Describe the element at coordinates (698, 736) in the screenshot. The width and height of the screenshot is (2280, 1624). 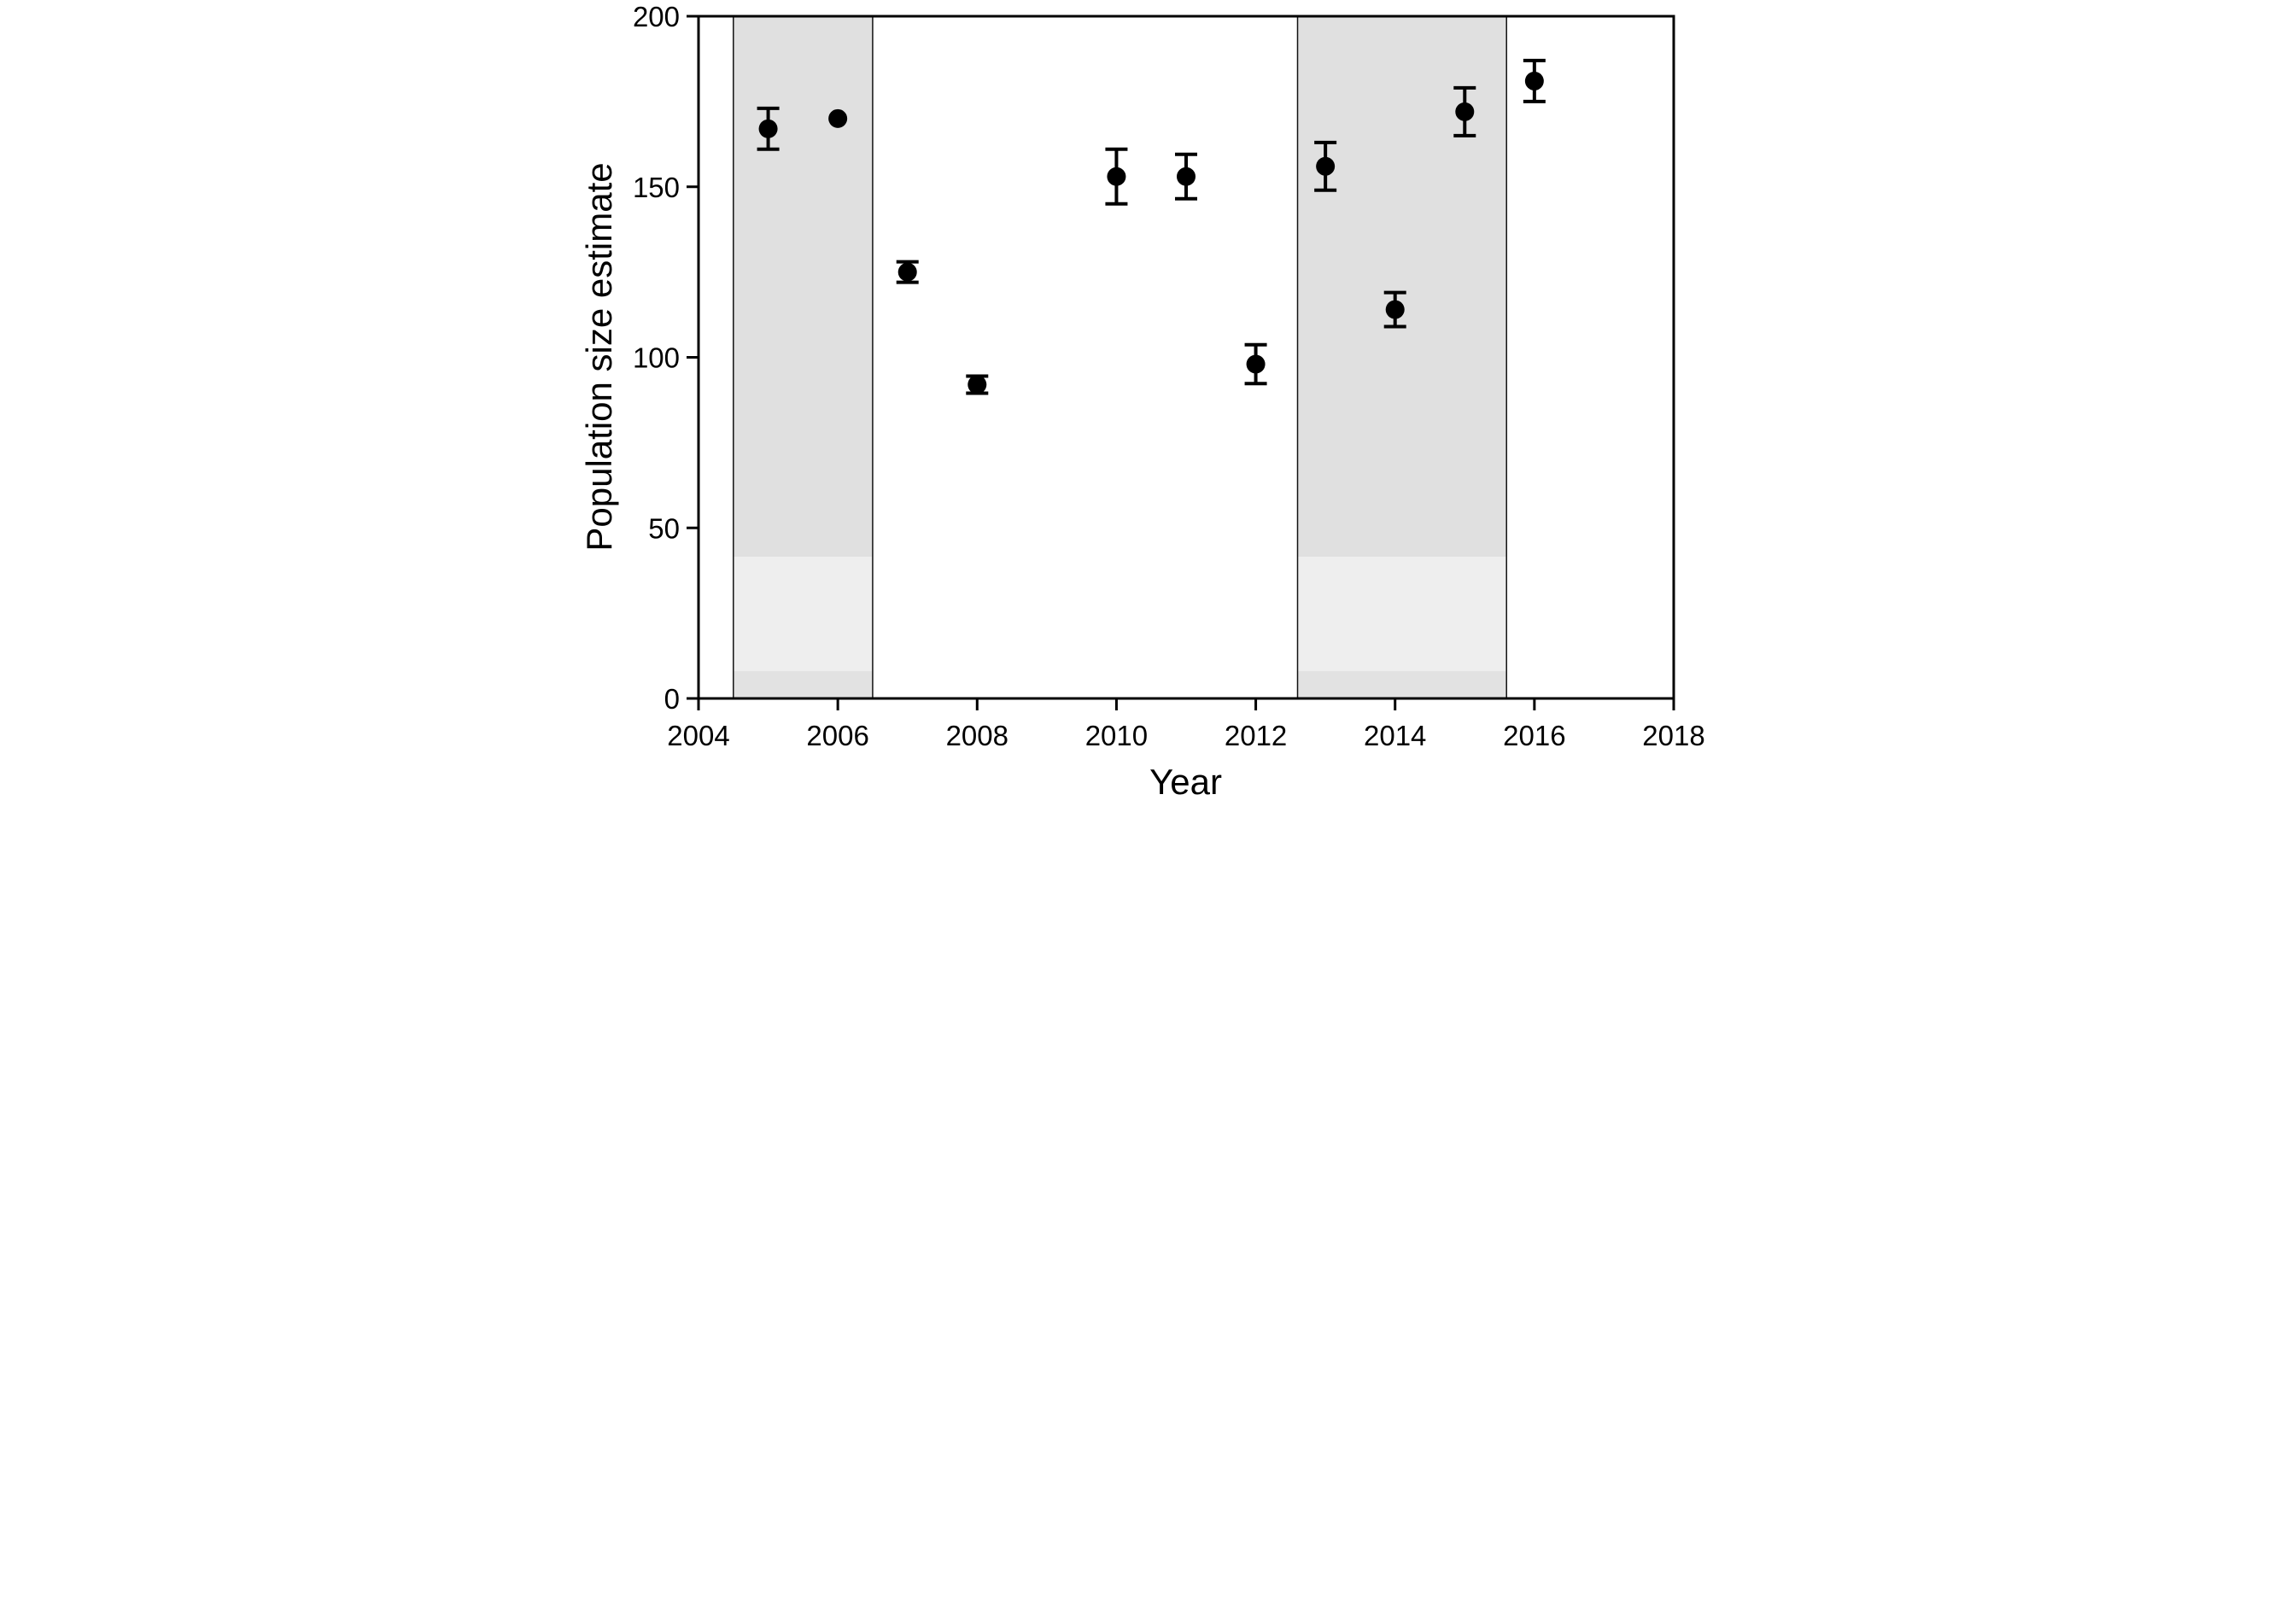
I see `x-tick-label: 2004` at that location.